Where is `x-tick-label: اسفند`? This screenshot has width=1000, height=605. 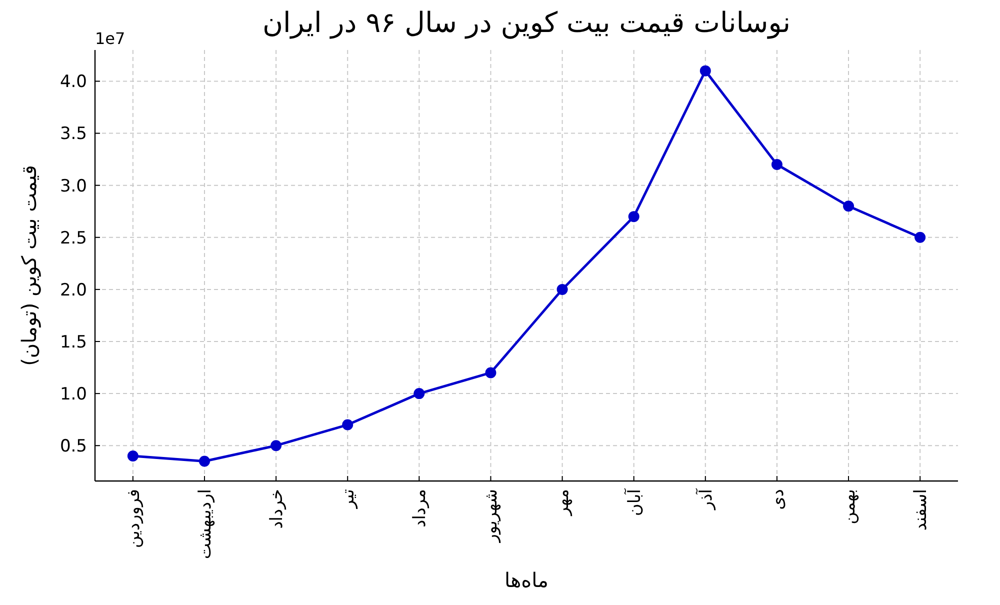 x-tick-label: اسفند is located at coordinates (921, 510).